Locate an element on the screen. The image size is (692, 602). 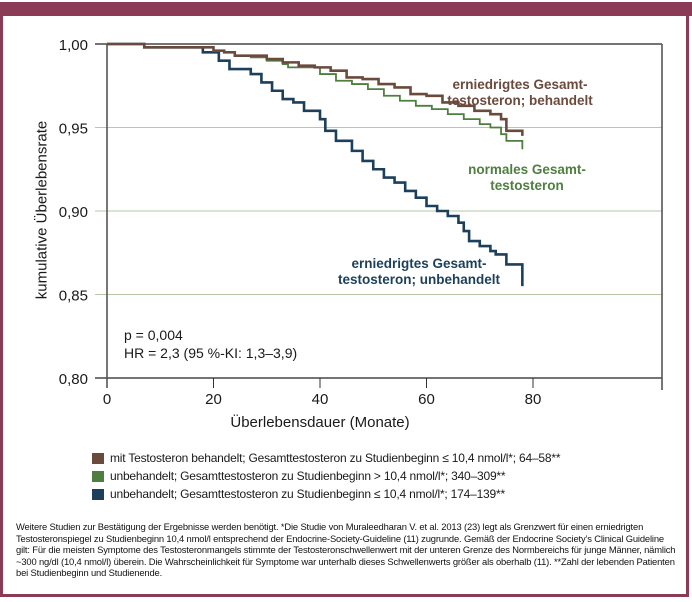
y-axis-label: kumulative Überlebensrate is located at coordinates (42, 210).